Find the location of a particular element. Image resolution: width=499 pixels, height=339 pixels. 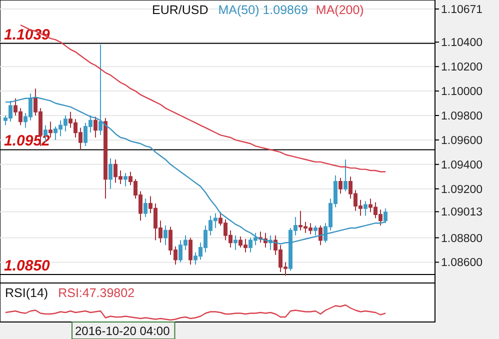

y-tick-label: 1.09400 is located at coordinates (462, 165).